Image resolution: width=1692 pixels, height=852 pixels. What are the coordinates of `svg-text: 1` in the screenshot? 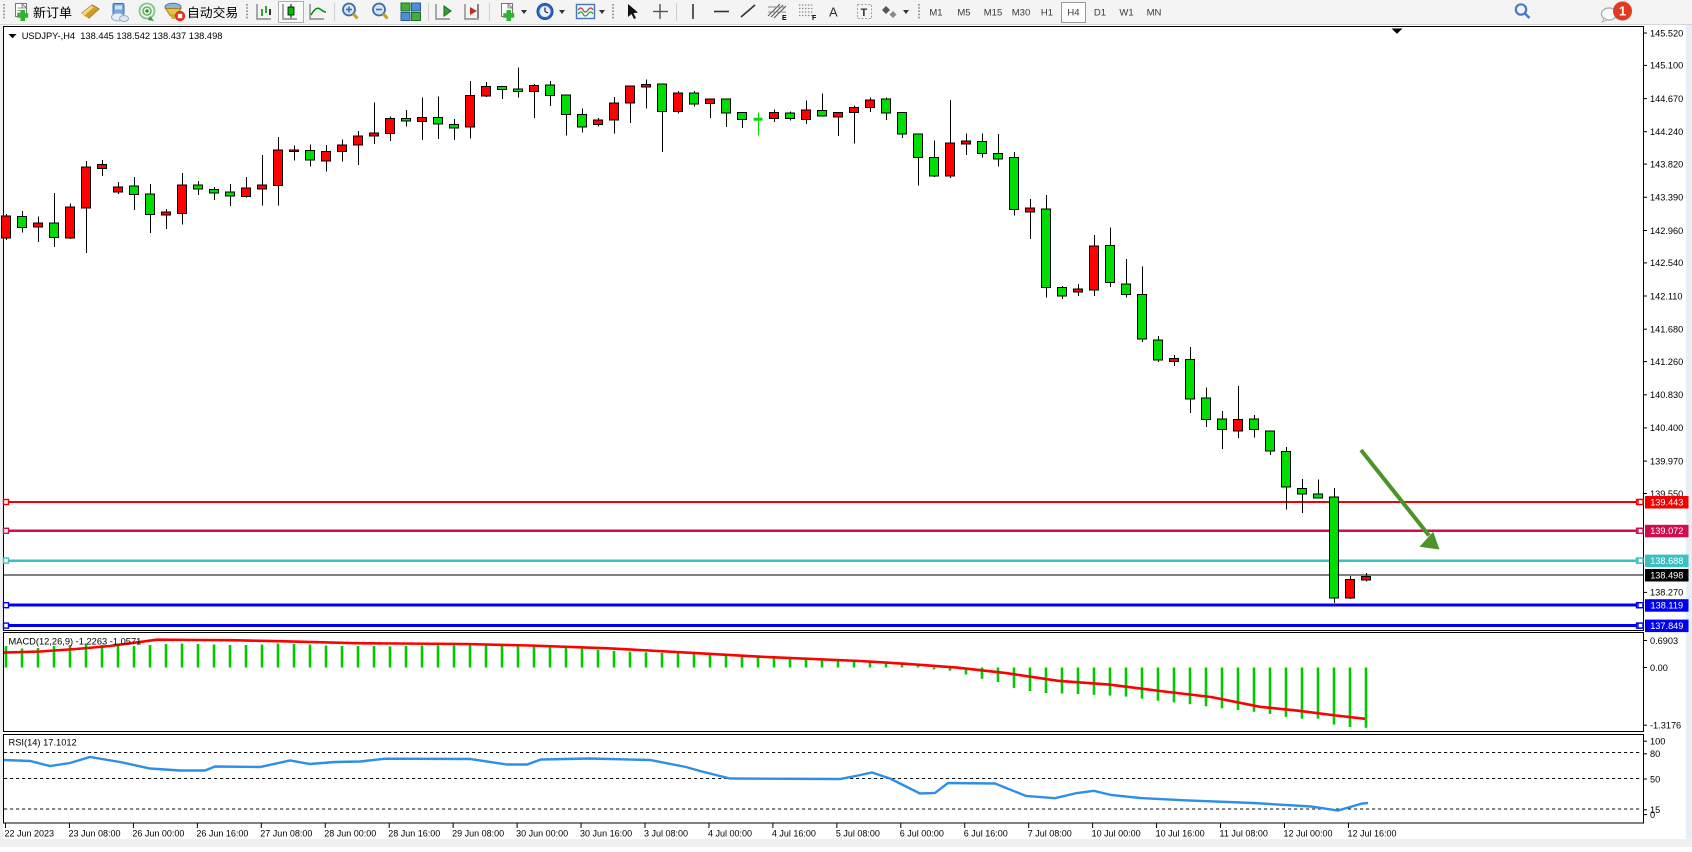 It's located at (1622, 11).